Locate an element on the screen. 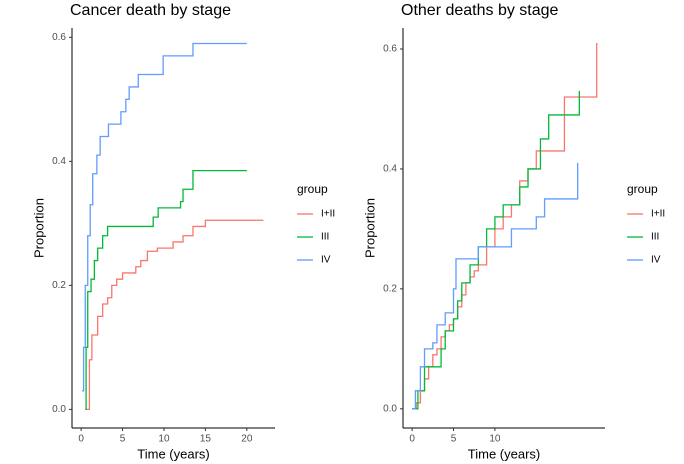 The width and height of the screenshot is (684, 464). chart-title: Cancer death by stage is located at coordinates (150, 10).